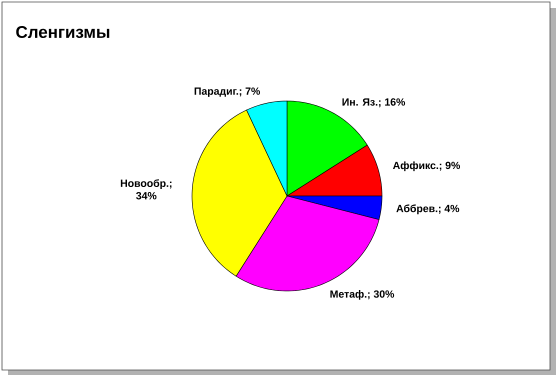 The image size is (556, 375). I want to click on slice-label: Аффикс.; 9%, so click(426, 166).